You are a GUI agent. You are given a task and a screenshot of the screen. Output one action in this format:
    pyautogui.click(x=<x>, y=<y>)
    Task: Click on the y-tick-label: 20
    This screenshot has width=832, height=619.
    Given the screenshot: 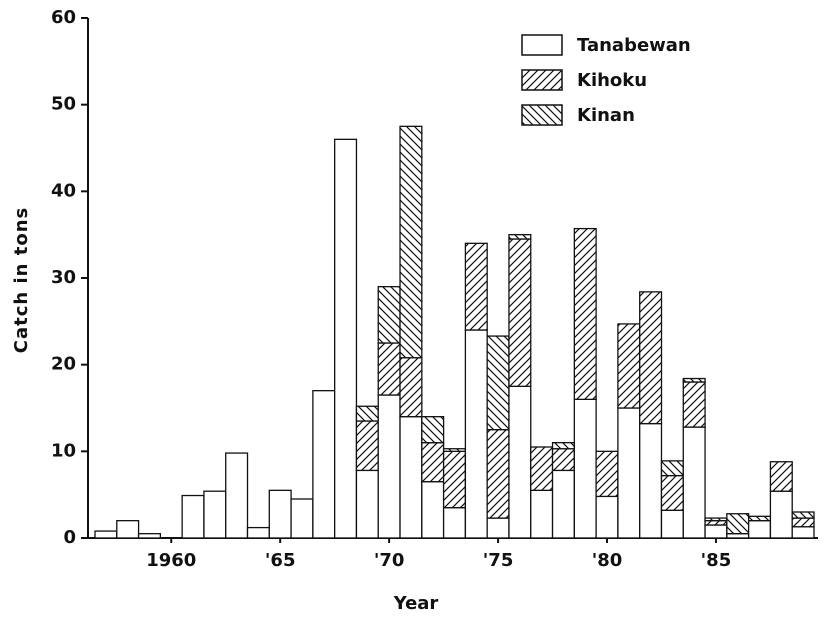 What is the action you would take?
    pyautogui.click(x=63, y=364)
    